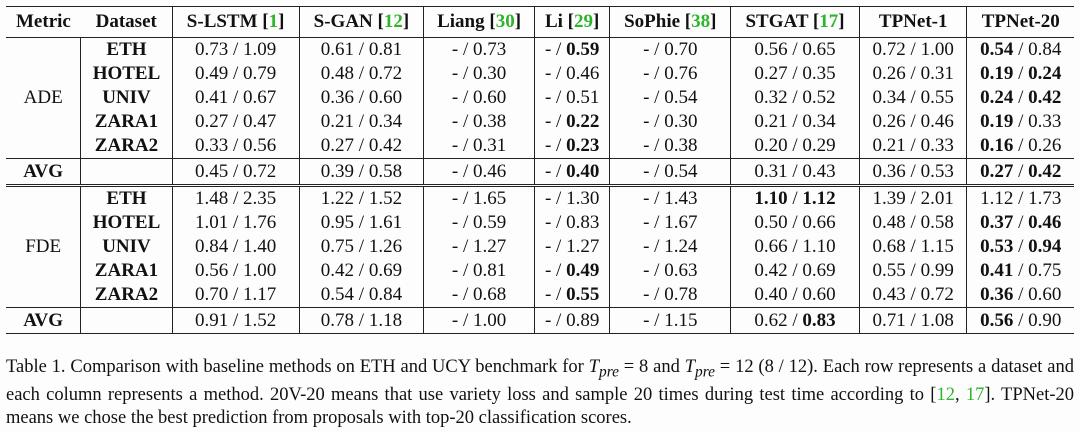 This screenshot has width=1080, height=432. What do you see at coordinates (681, 198) in the screenshot?
I see `cell-value-b: 1.43` at bounding box center [681, 198].